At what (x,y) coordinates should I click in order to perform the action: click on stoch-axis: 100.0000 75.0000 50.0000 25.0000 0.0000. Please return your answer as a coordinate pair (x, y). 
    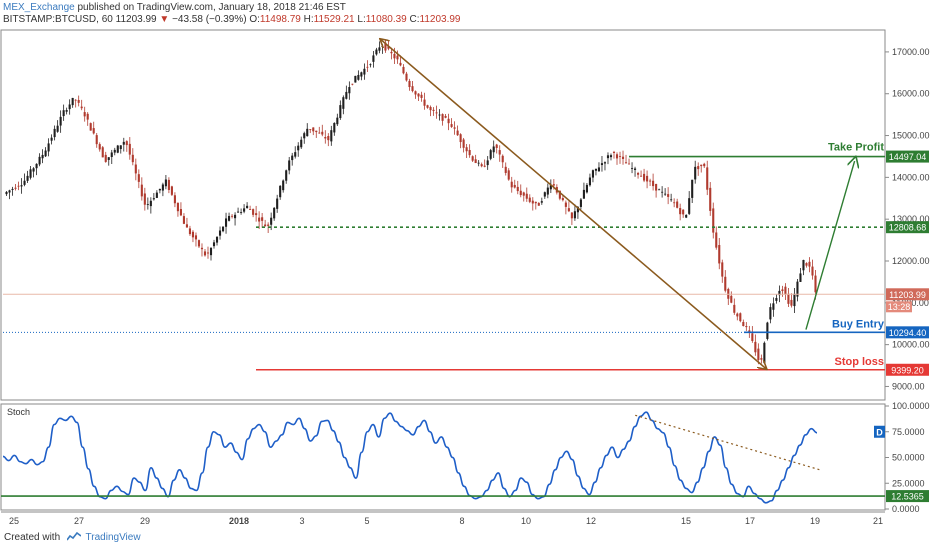
    Looking at the image, I should click on (907, 457).